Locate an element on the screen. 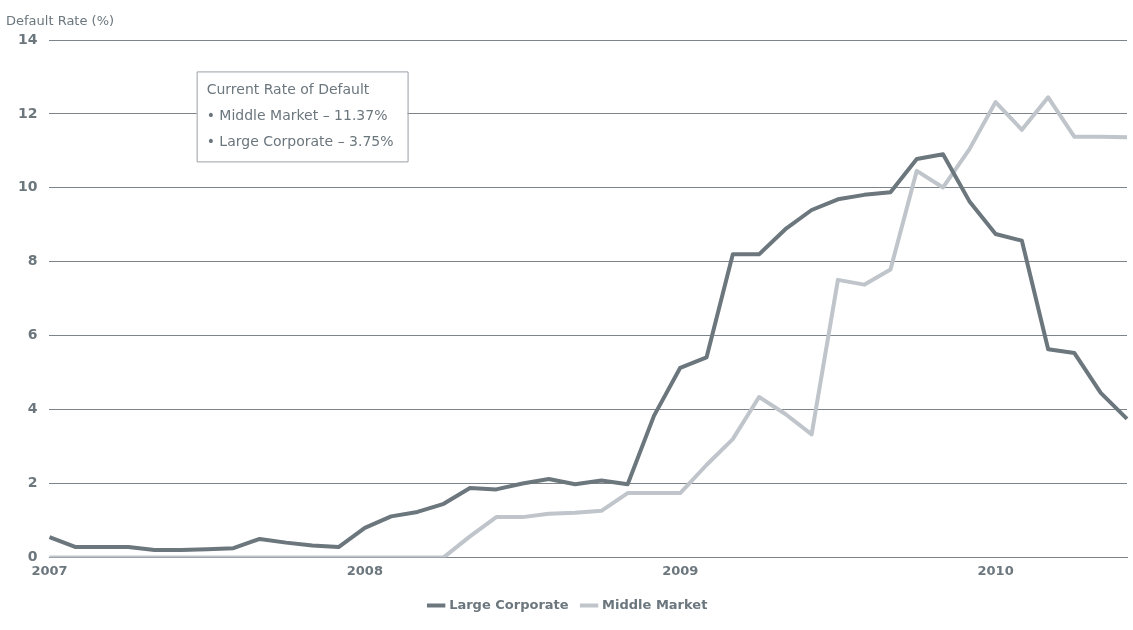 Image resolution: width=1133 pixels, height=630 pixels. x-tick-label: 2008 is located at coordinates (364, 570).